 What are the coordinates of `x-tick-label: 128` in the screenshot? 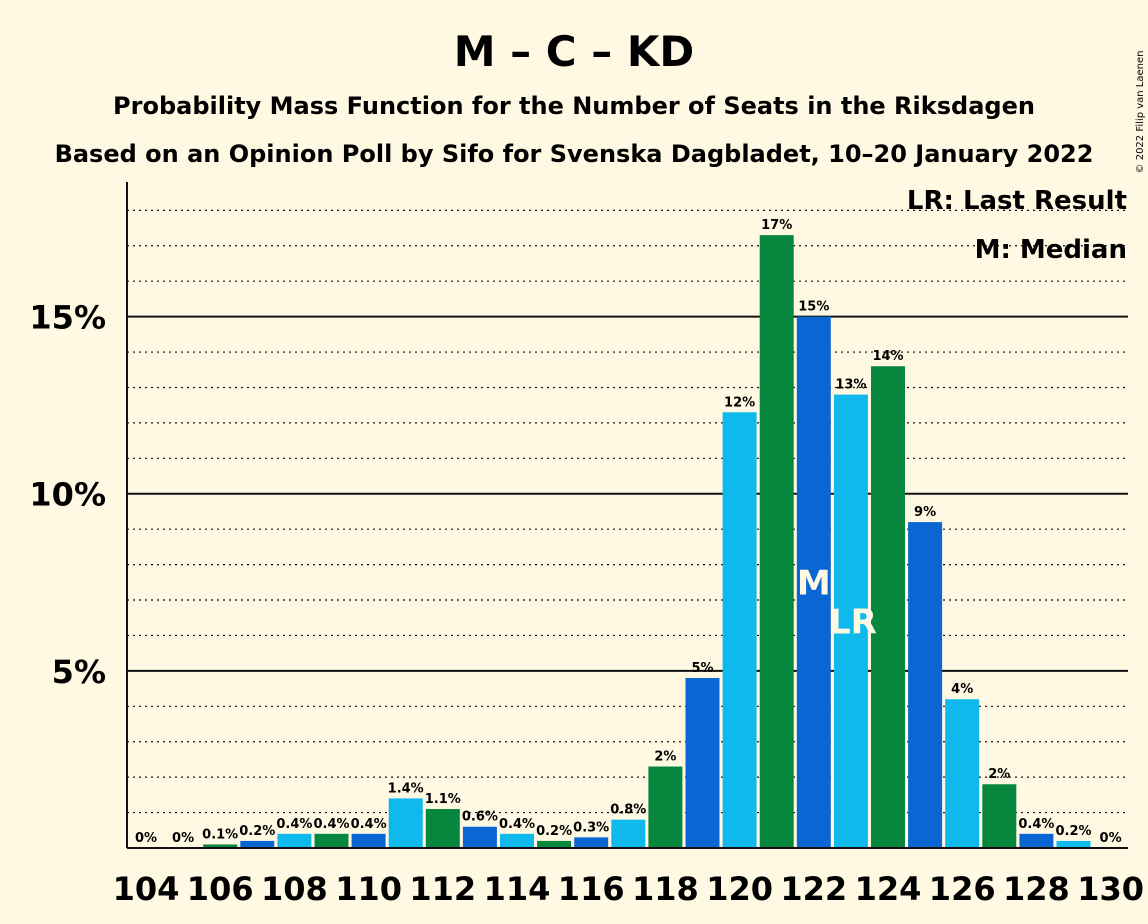 It's located at (1036, 889).